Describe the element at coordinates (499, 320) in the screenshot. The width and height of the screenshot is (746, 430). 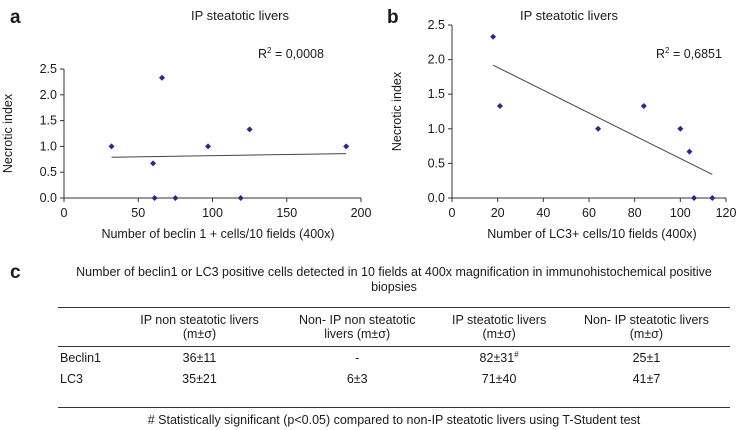
I see `header-line: IP steatotic livers` at that location.